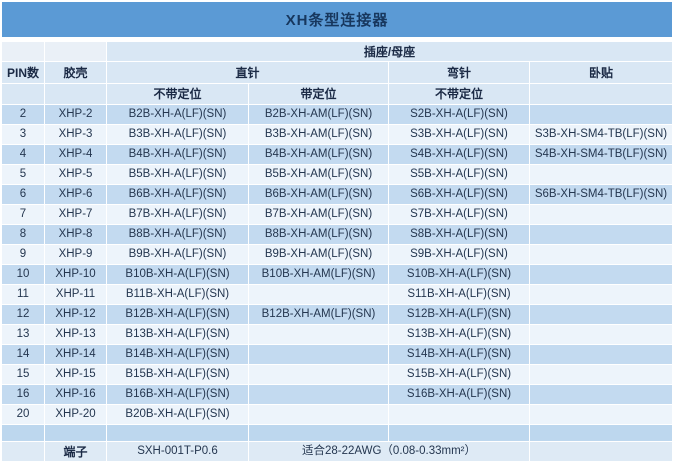 This screenshot has width=674, height=462. I want to click on shell-cell: XHP-7, so click(76, 214).